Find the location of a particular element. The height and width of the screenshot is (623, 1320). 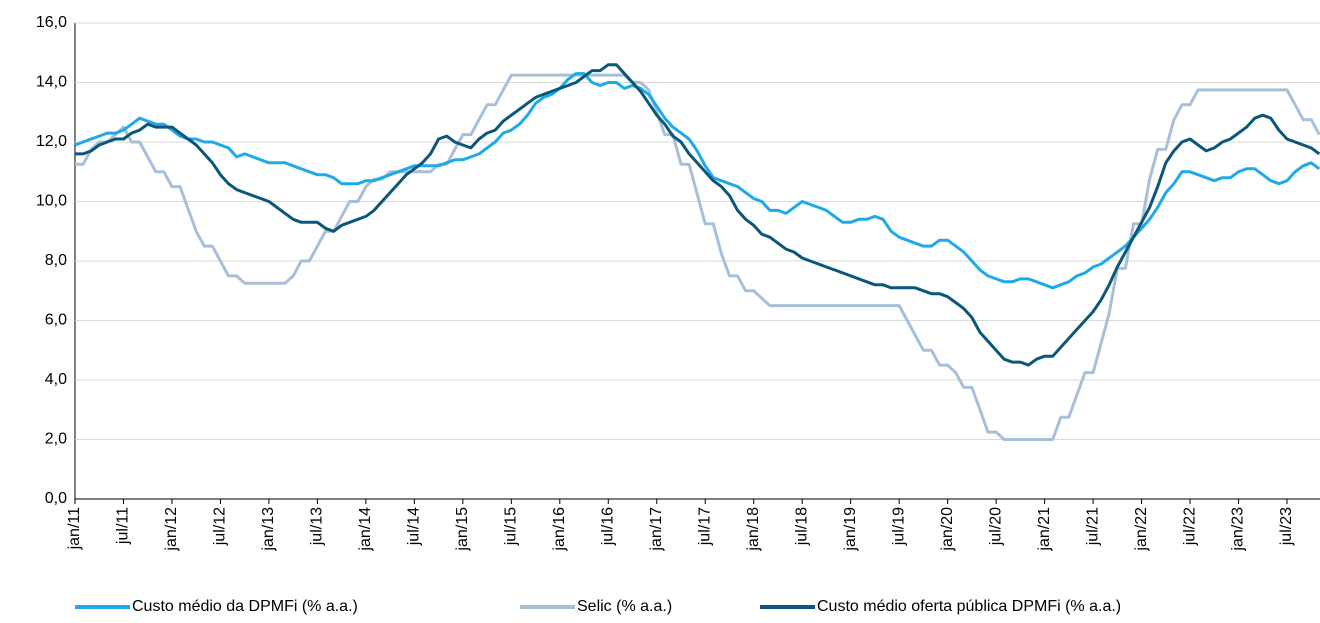

y-tick-label: 16,0 is located at coordinates (51, 22).